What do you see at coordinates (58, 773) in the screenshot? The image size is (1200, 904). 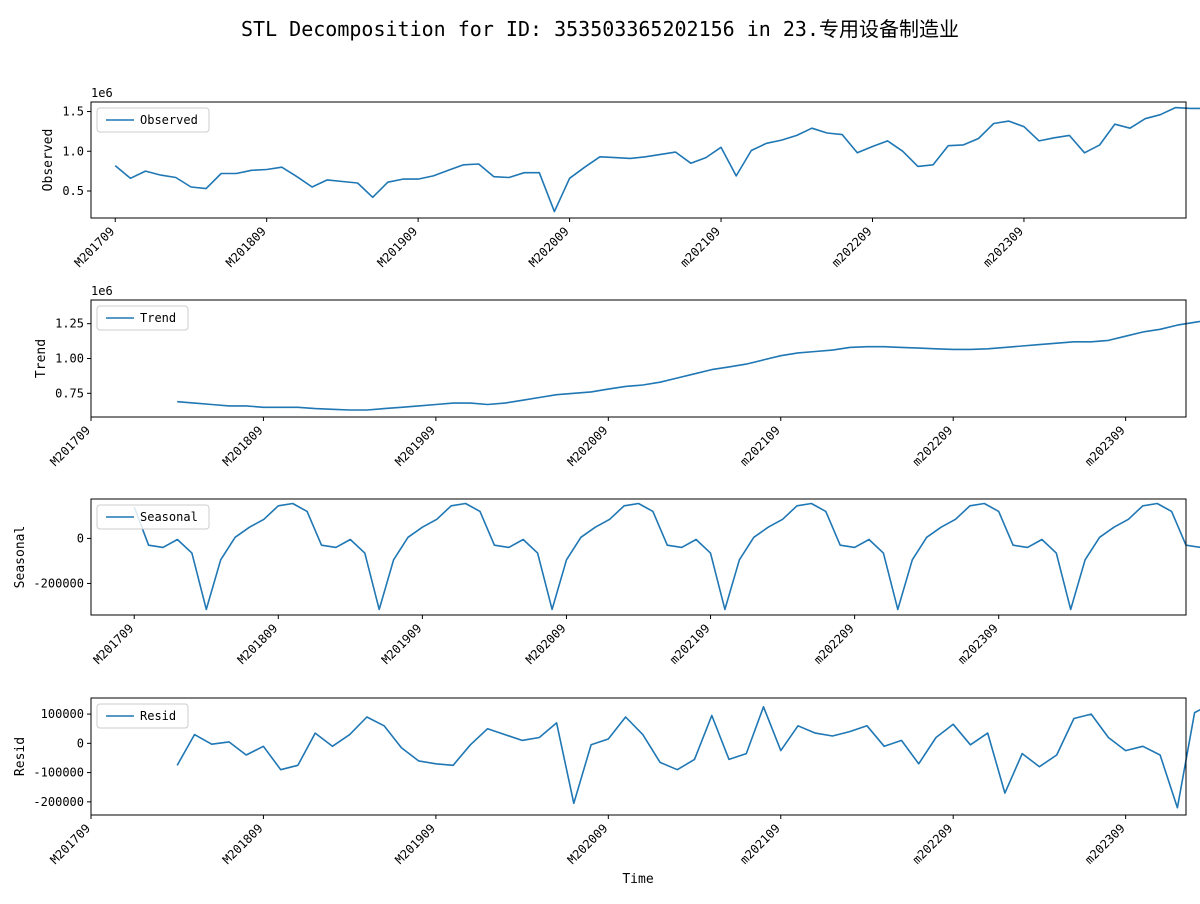 I see `resid-ytick-label: -100000` at bounding box center [58, 773].